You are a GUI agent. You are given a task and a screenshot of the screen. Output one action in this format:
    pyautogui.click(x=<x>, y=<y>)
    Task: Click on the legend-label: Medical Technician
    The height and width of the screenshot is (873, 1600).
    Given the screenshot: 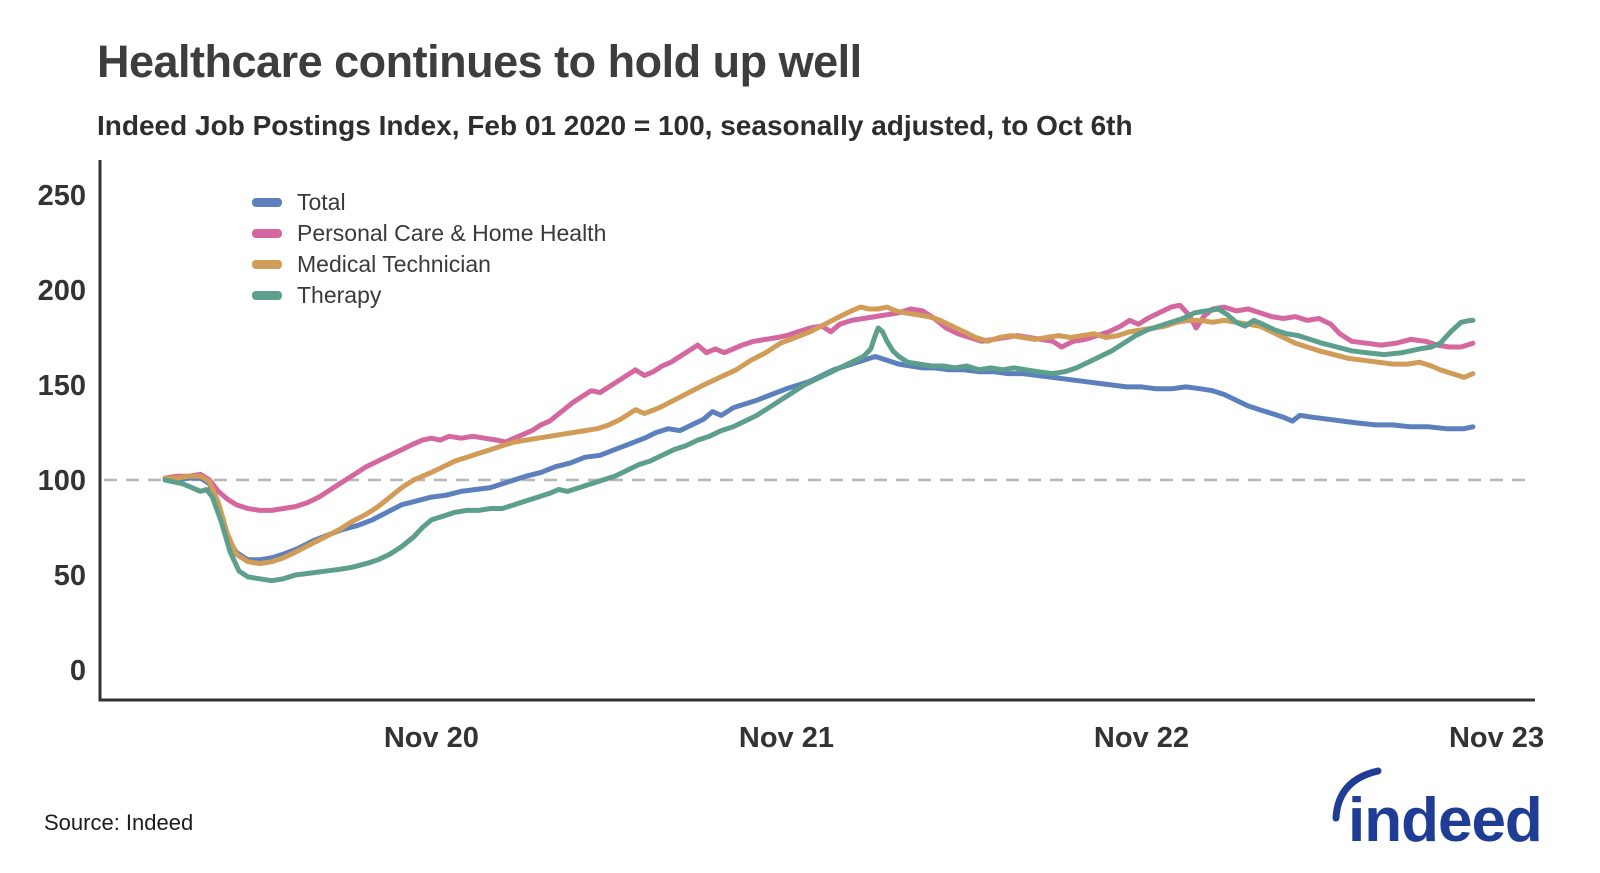 What is the action you would take?
    pyautogui.click(x=394, y=264)
    